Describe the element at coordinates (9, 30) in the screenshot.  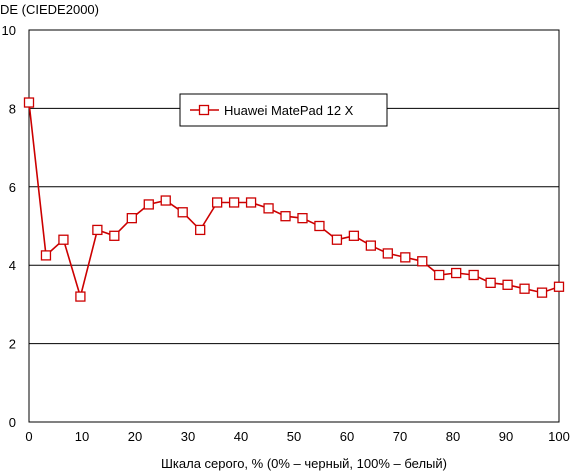
I see `y-tick-label: 10` at that location.